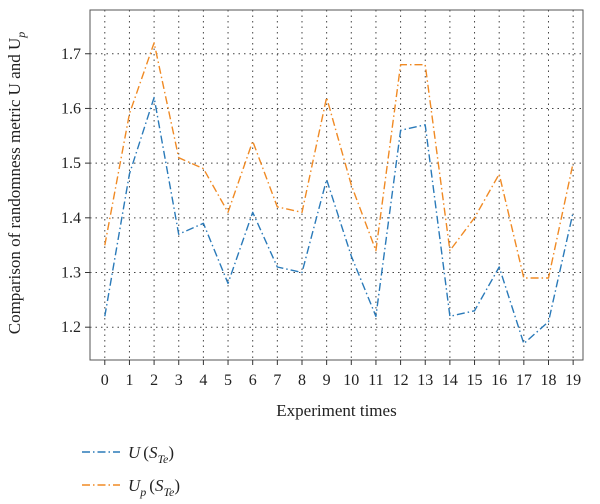 Image resolution: width=600 pixels, height=504 pixels. What do you see at coordinates (302, 380) in the screenshot?
I see `x-tick-label: 8` at bounding box center [302, 380].